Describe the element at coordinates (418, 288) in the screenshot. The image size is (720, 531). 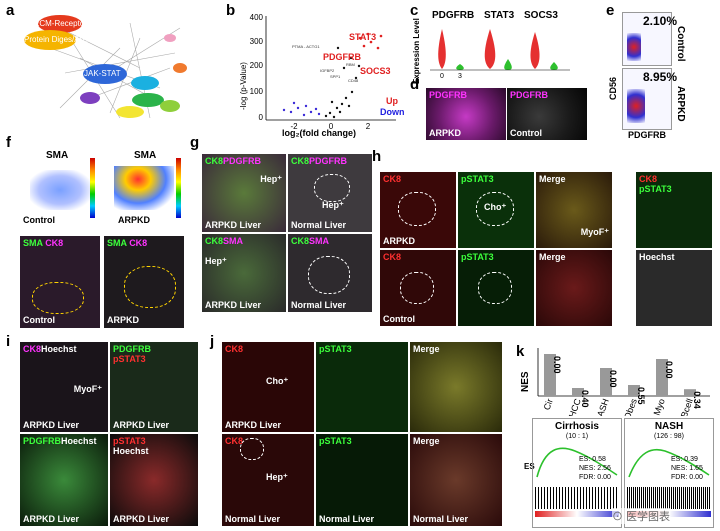
I see `micrograph-h-ck8-control: CK8 Control` at that location.